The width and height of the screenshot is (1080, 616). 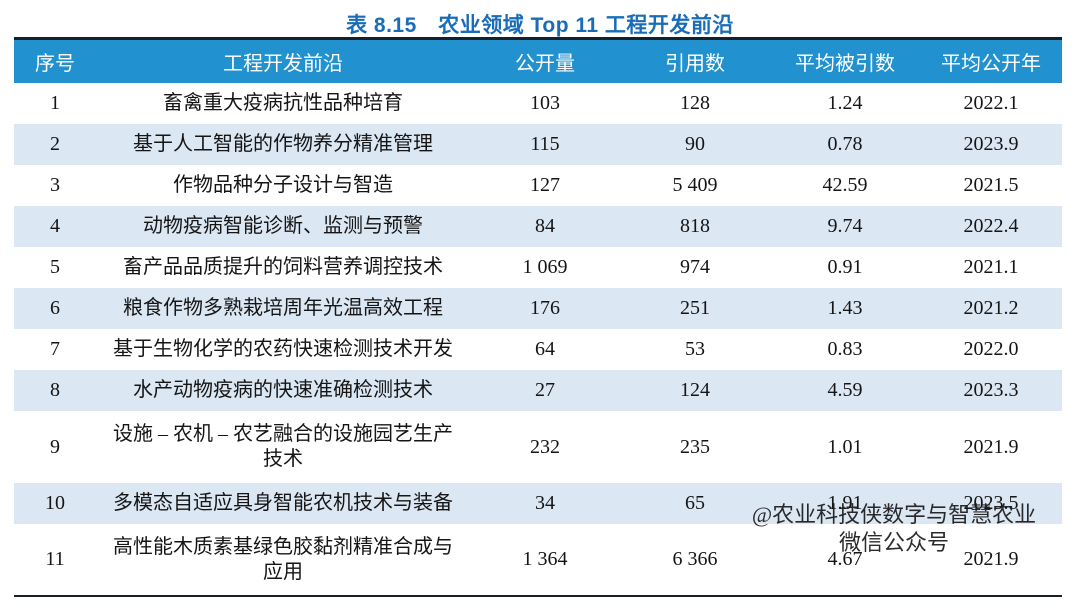 What do you see at coordinates (845, 103) in the screenshot?
I see `avg-citation-value: 1.24` at bounding box center [845, 103].